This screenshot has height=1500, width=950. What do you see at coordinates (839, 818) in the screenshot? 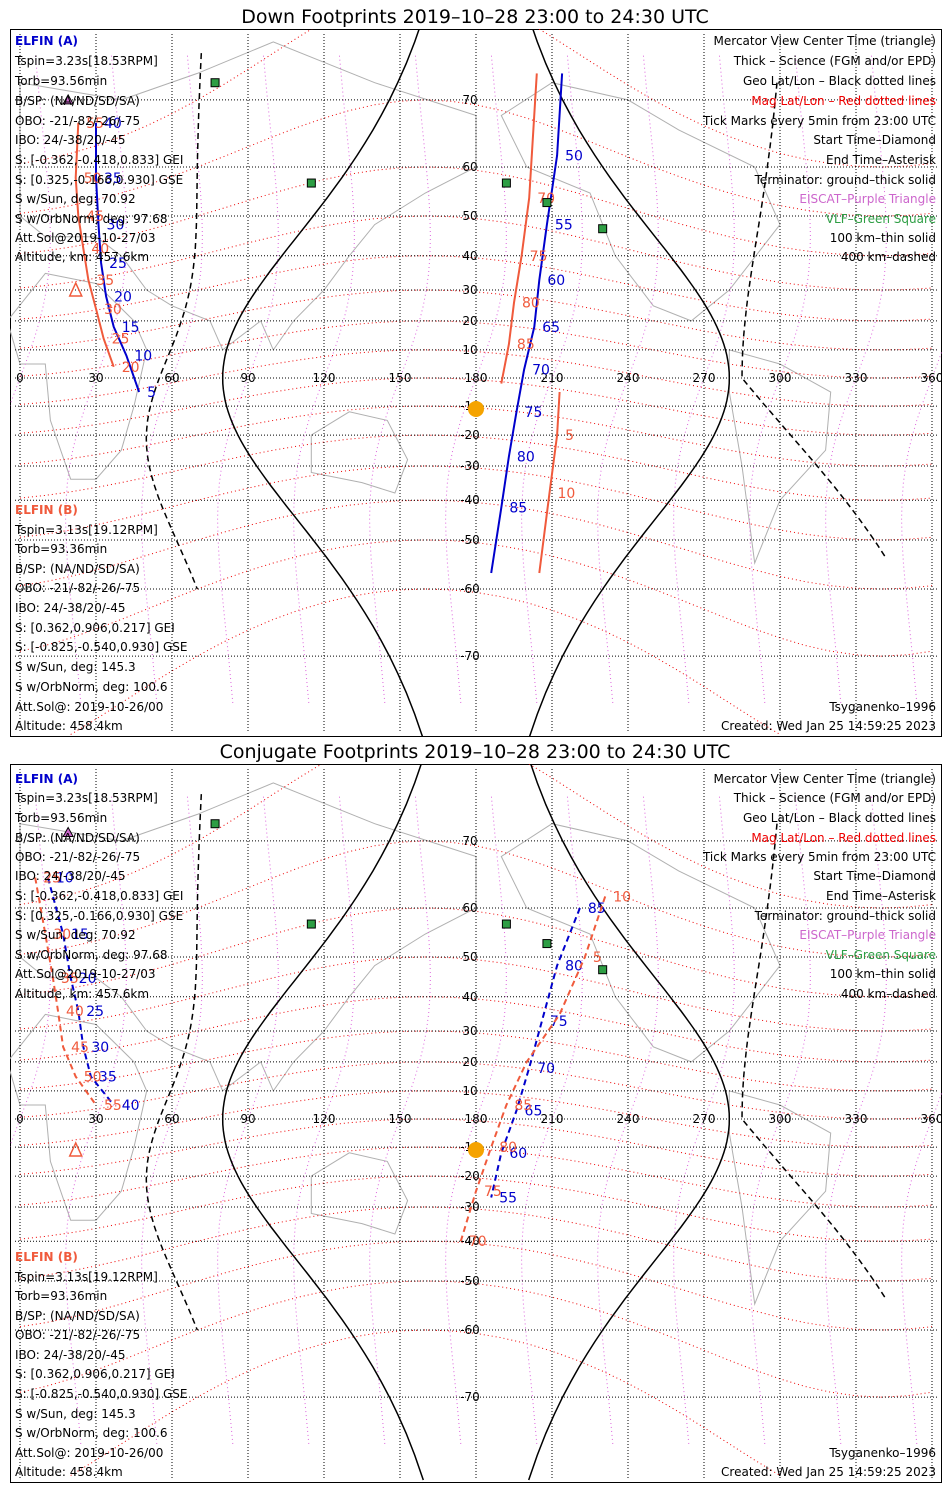
I see `legend-geo: Geo Lat/Lon – Black dotted lines` at bounding box center [839, 818].